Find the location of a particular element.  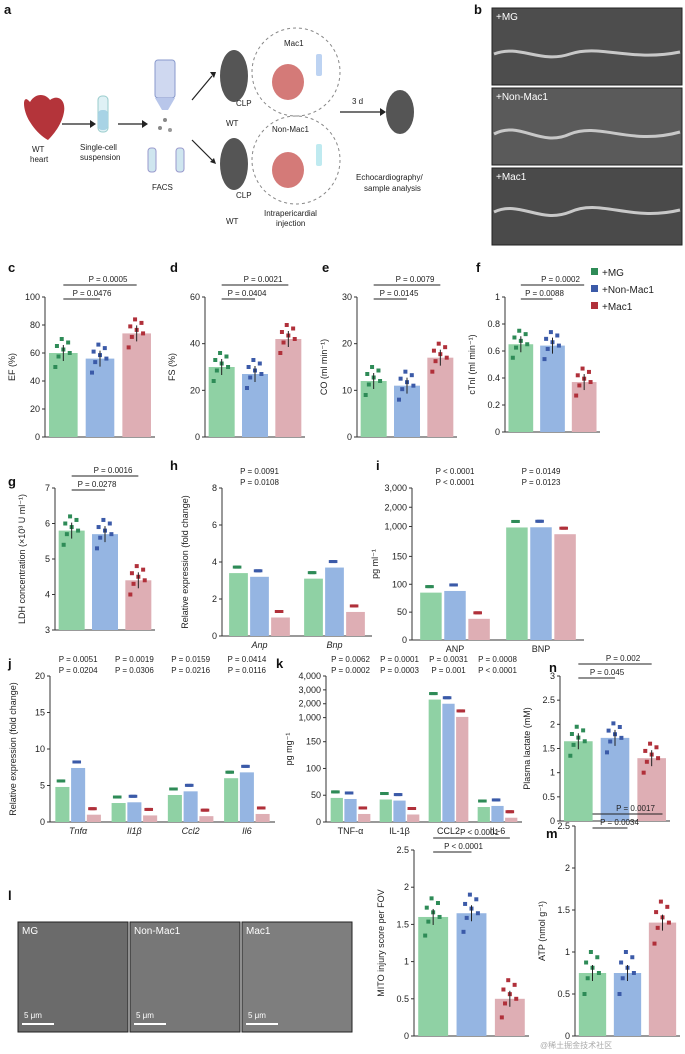

mac1-label: Mac1 is located at coordinates (294, 43).